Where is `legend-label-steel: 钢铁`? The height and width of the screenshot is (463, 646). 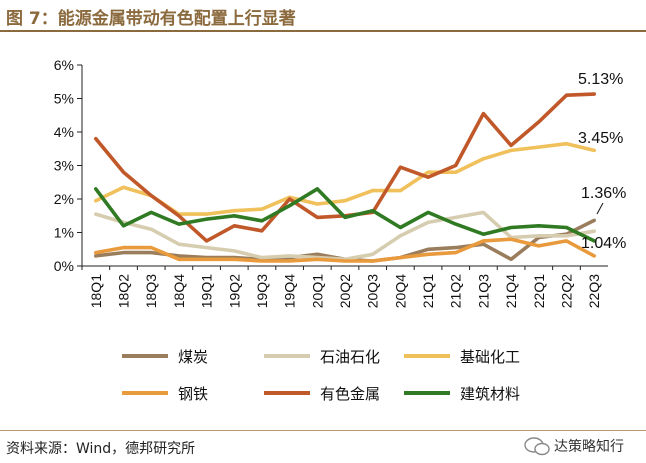
legend-label-steel: 钢铁 is located at coordinates (193, 394).